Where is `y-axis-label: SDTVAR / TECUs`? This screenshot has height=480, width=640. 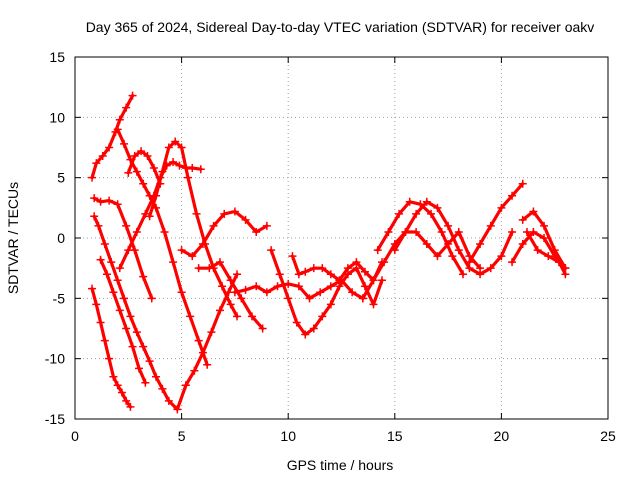 y-axis-label: SDTVAR / TECUs is located at coordinates (13, 238).